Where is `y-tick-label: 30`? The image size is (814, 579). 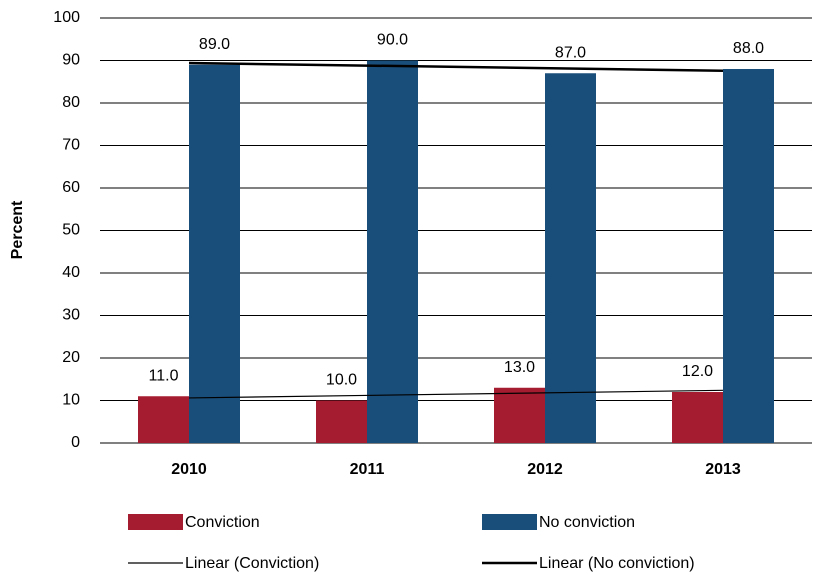 y-tick-label: 30 is located at coordinates (71, 315).